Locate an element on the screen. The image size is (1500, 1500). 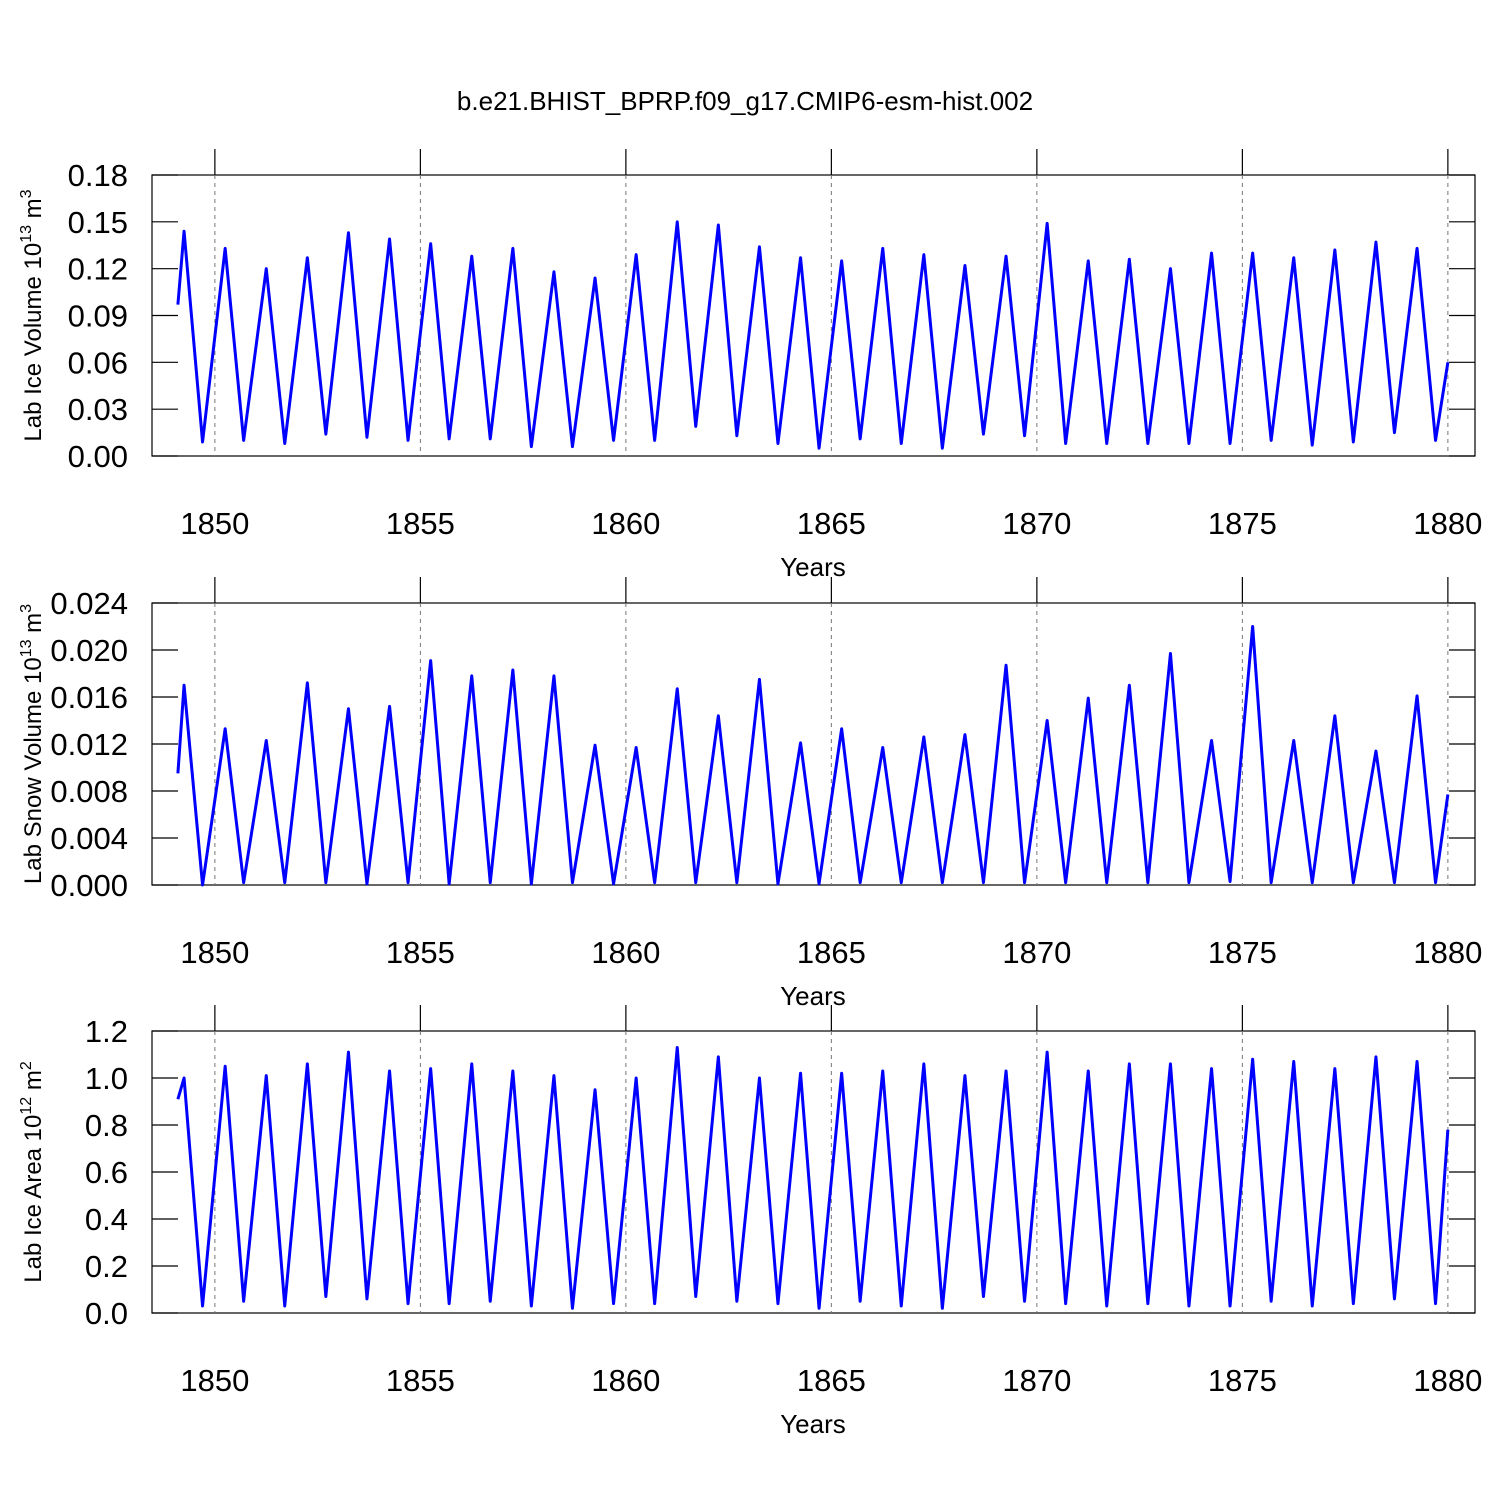
y-axis-label: Lab Ice Volume 1013 m3 is located at coordinates (32, 315).